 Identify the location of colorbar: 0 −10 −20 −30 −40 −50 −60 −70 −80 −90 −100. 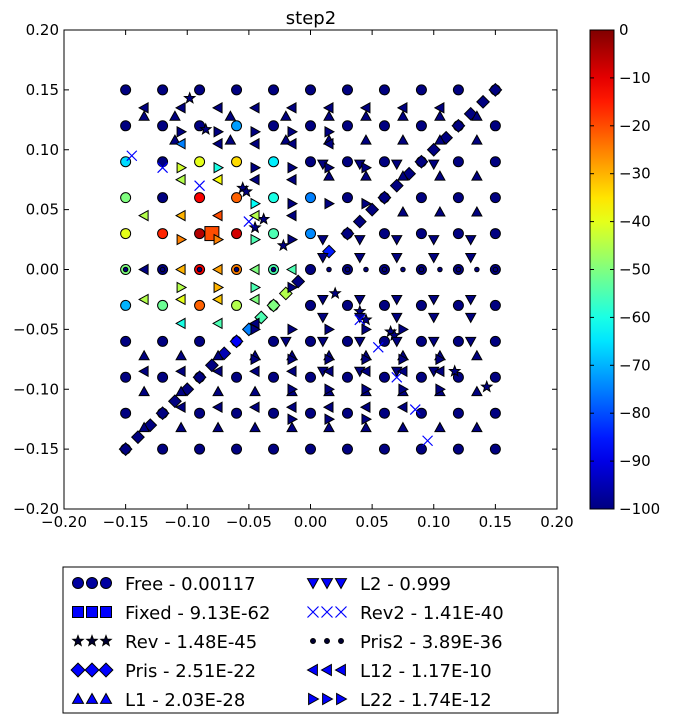
(624, 269).